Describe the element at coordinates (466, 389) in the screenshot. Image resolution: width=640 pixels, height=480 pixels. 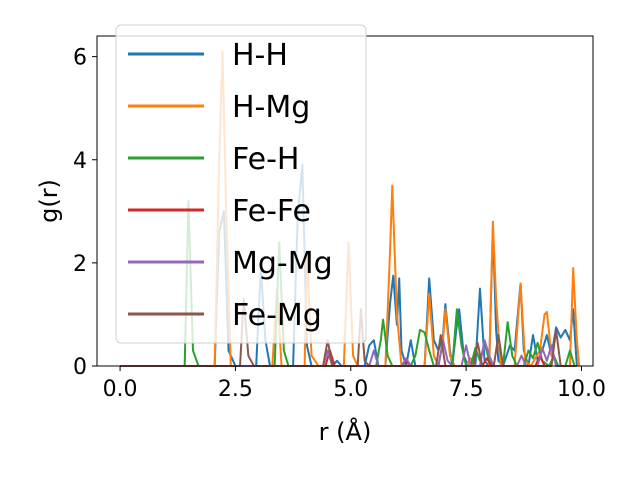
I see `x-tick-label: 7.5` at that location.